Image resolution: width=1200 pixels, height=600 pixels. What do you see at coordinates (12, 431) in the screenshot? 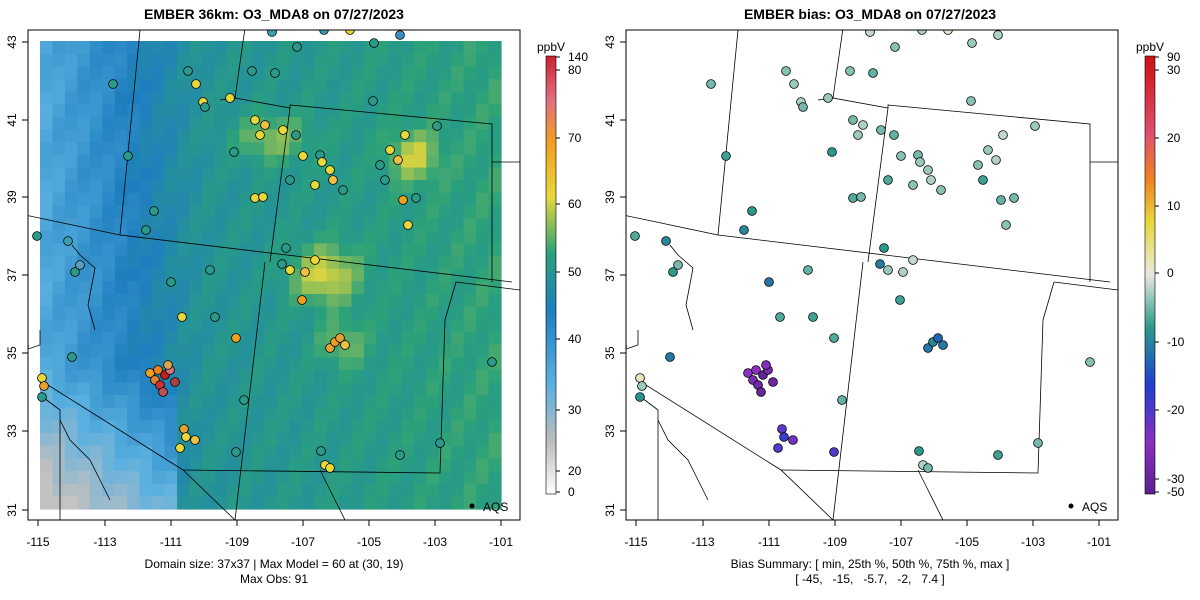
I see `y-tick-label: 33` at bounding box center [12, 431].